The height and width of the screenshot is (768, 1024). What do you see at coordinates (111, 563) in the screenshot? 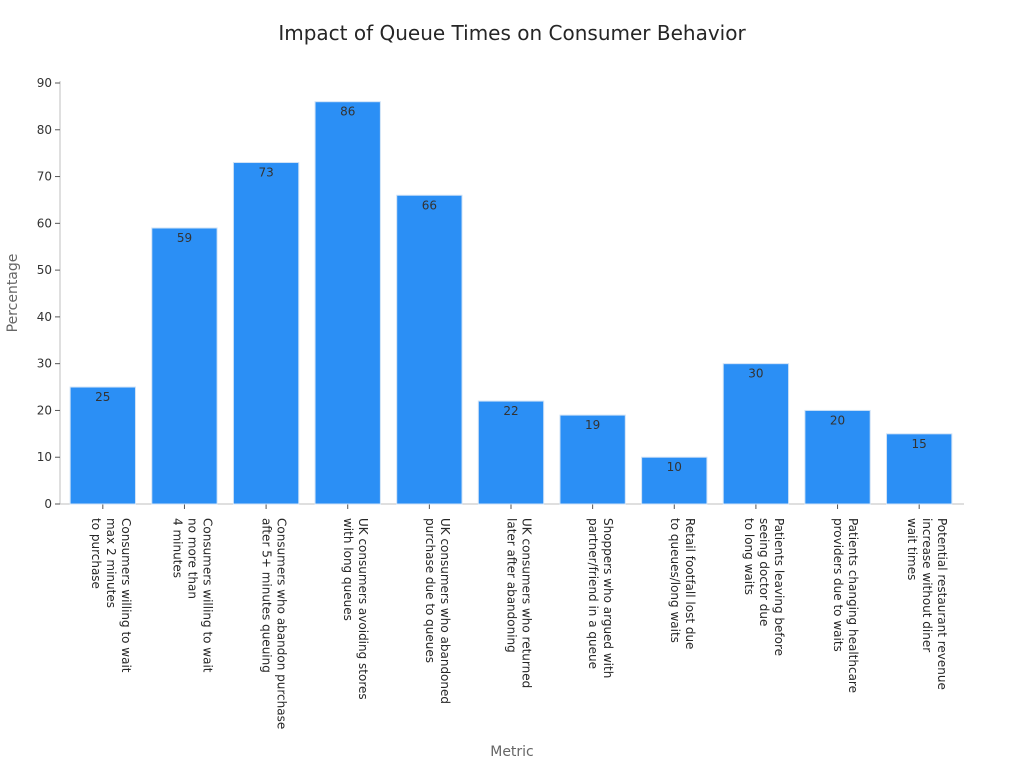
I see `x-tick-label-line: max 2 minutes` at bounding box center [111, 563].